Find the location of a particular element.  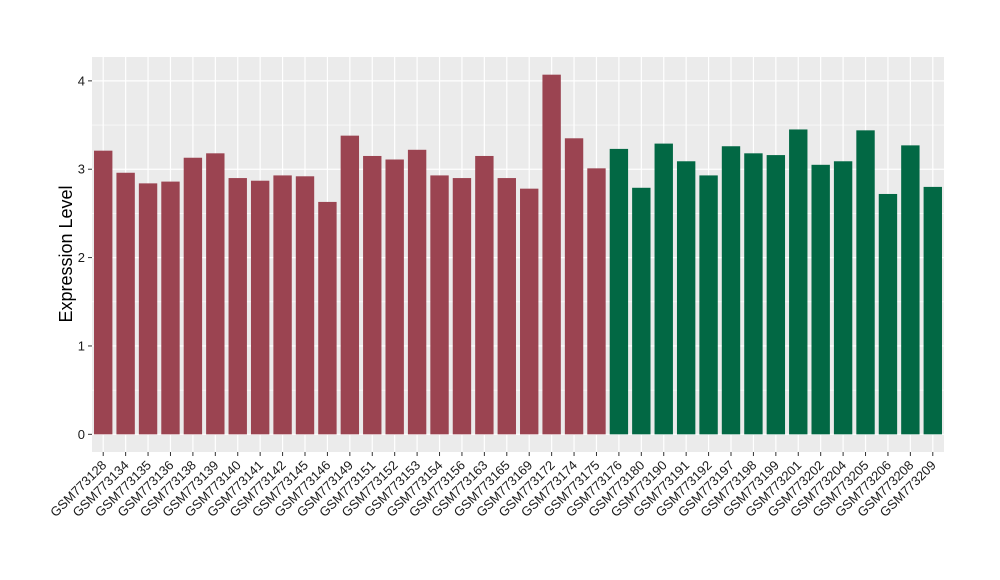

y-tick-label: 0 is located at coordinates (81, 434).